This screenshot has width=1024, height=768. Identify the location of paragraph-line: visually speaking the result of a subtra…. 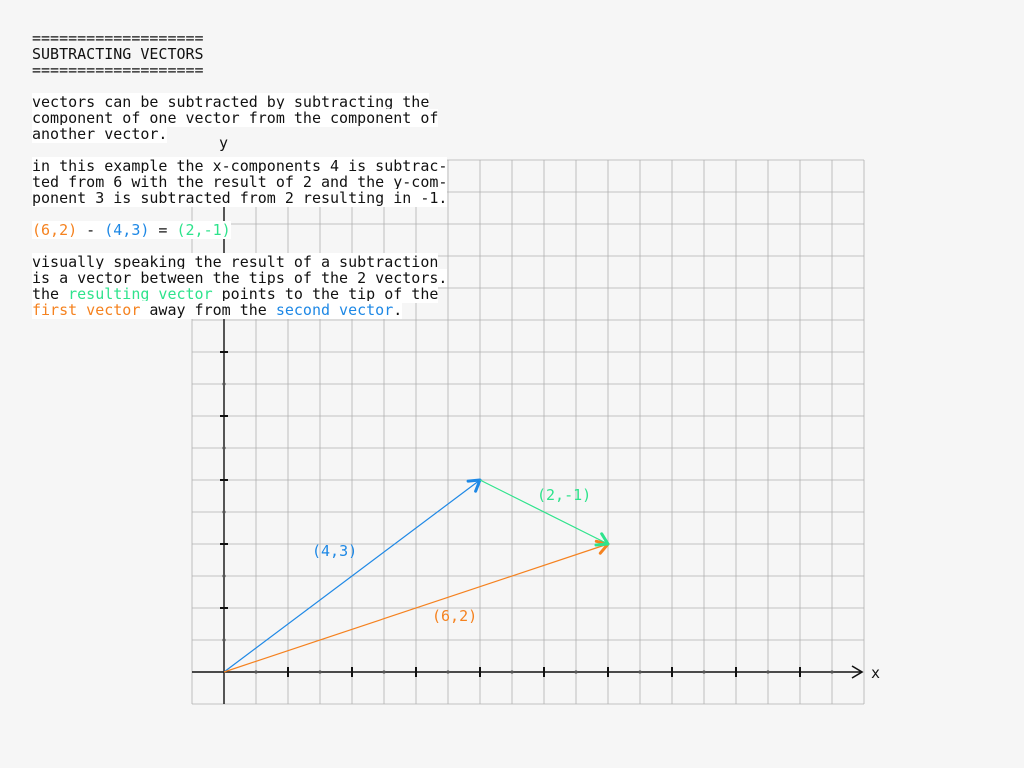
(235, 262).